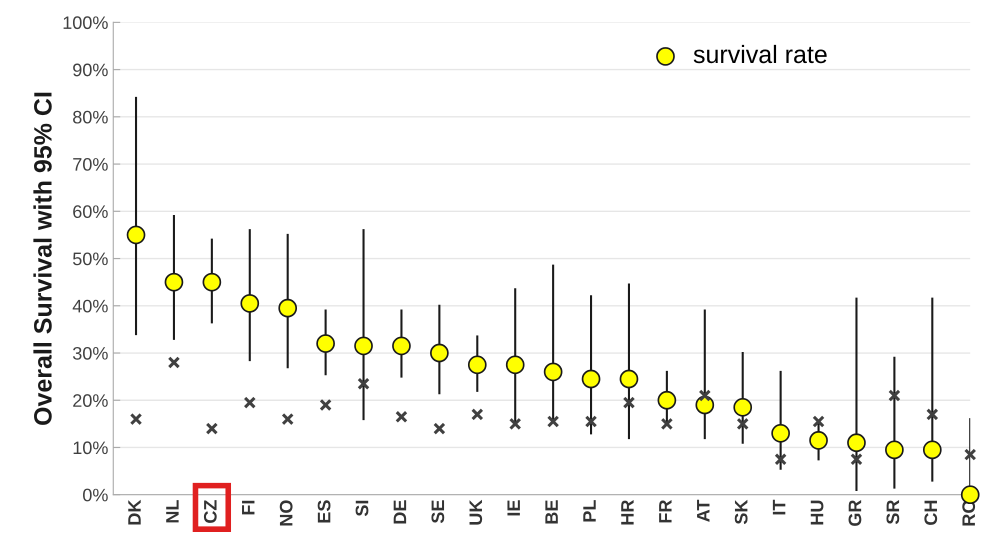  What do you see at coordinates (90, 164) in the screenshot?
I see `y-tick-label: 70%` at bounding box center [90, 164].